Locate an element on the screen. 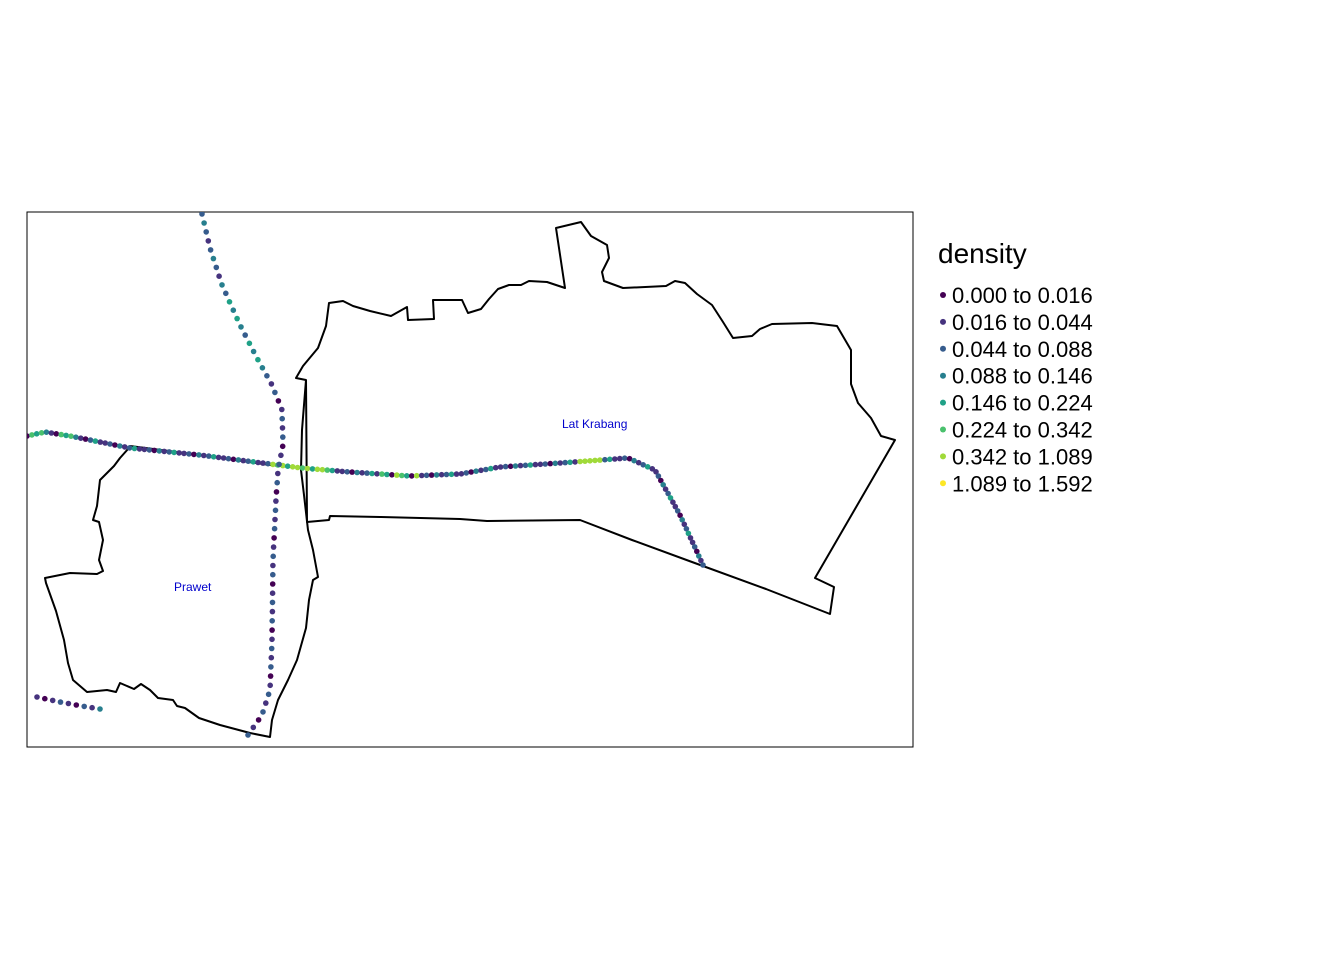  district-label-lat-krabang: Lat Krabang is located at coordinates (594, 424).